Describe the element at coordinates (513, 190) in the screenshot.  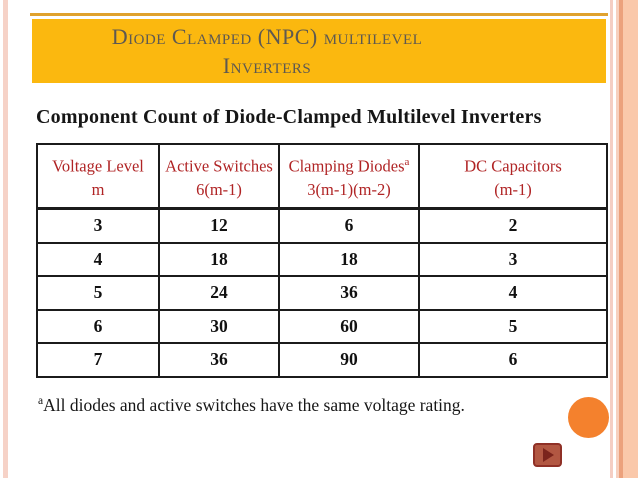
I see `column-header-formula: (m-1)` at that location.